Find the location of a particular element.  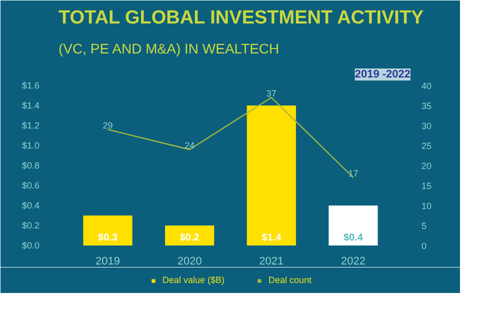

legend-label: Deal value ($B) is located at coordinates (193, 280).